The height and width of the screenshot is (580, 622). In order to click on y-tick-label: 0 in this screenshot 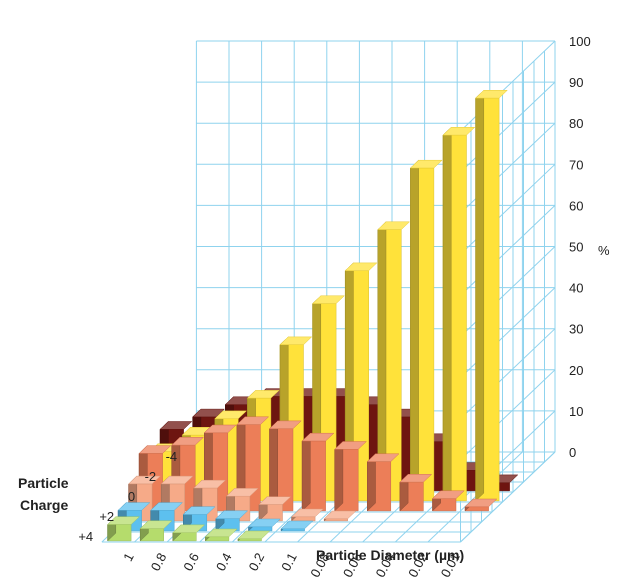, I will do `click(131, 496)`.